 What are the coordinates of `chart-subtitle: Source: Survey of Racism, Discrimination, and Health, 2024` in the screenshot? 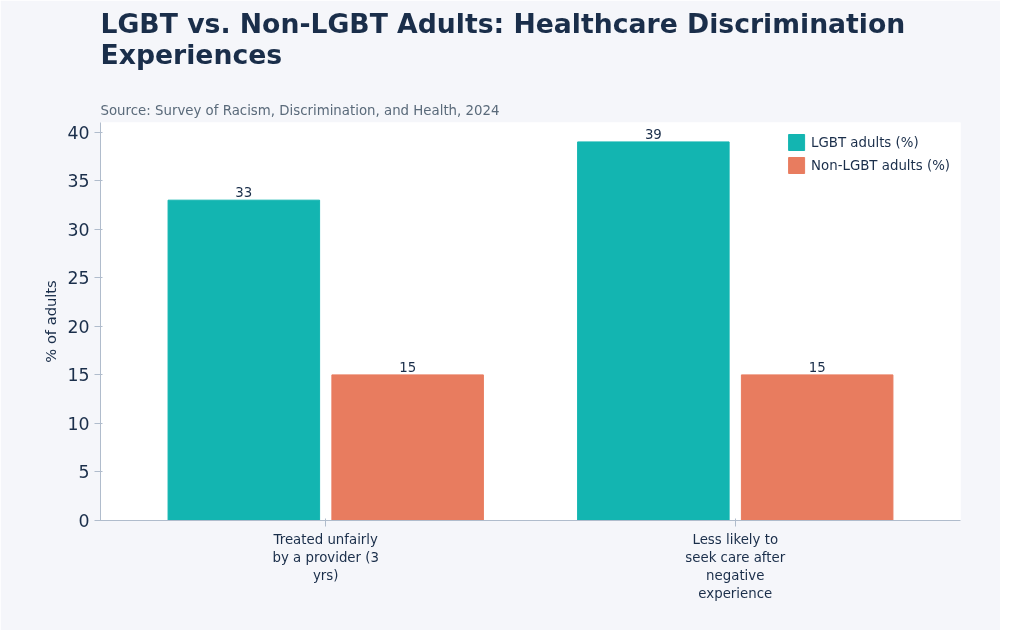 It's located at (300, 110).